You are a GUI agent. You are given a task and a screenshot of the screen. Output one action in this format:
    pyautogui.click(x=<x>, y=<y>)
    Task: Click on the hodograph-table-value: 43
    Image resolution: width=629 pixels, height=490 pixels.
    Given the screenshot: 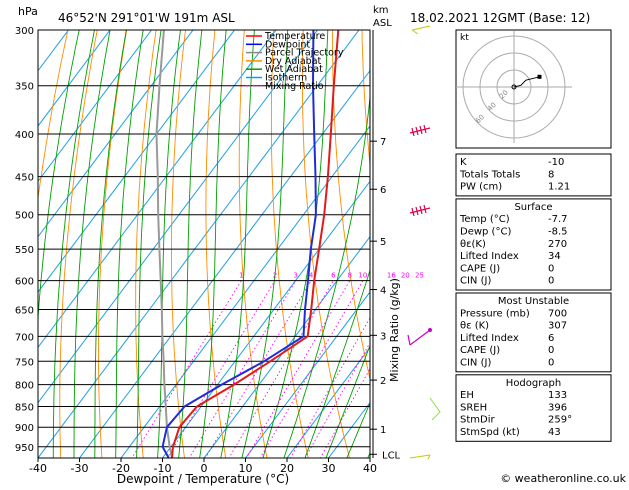 What is the action you would take?
    pyautogui.click(x=554, y=432)
    